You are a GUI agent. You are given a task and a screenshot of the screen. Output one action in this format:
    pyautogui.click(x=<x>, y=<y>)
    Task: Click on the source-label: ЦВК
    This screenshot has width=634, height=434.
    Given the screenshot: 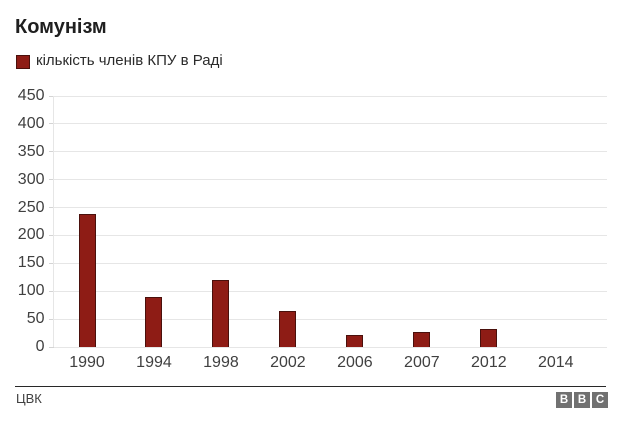 What is the action you would take?
    pyautogui.click(x=29, y=398)
    